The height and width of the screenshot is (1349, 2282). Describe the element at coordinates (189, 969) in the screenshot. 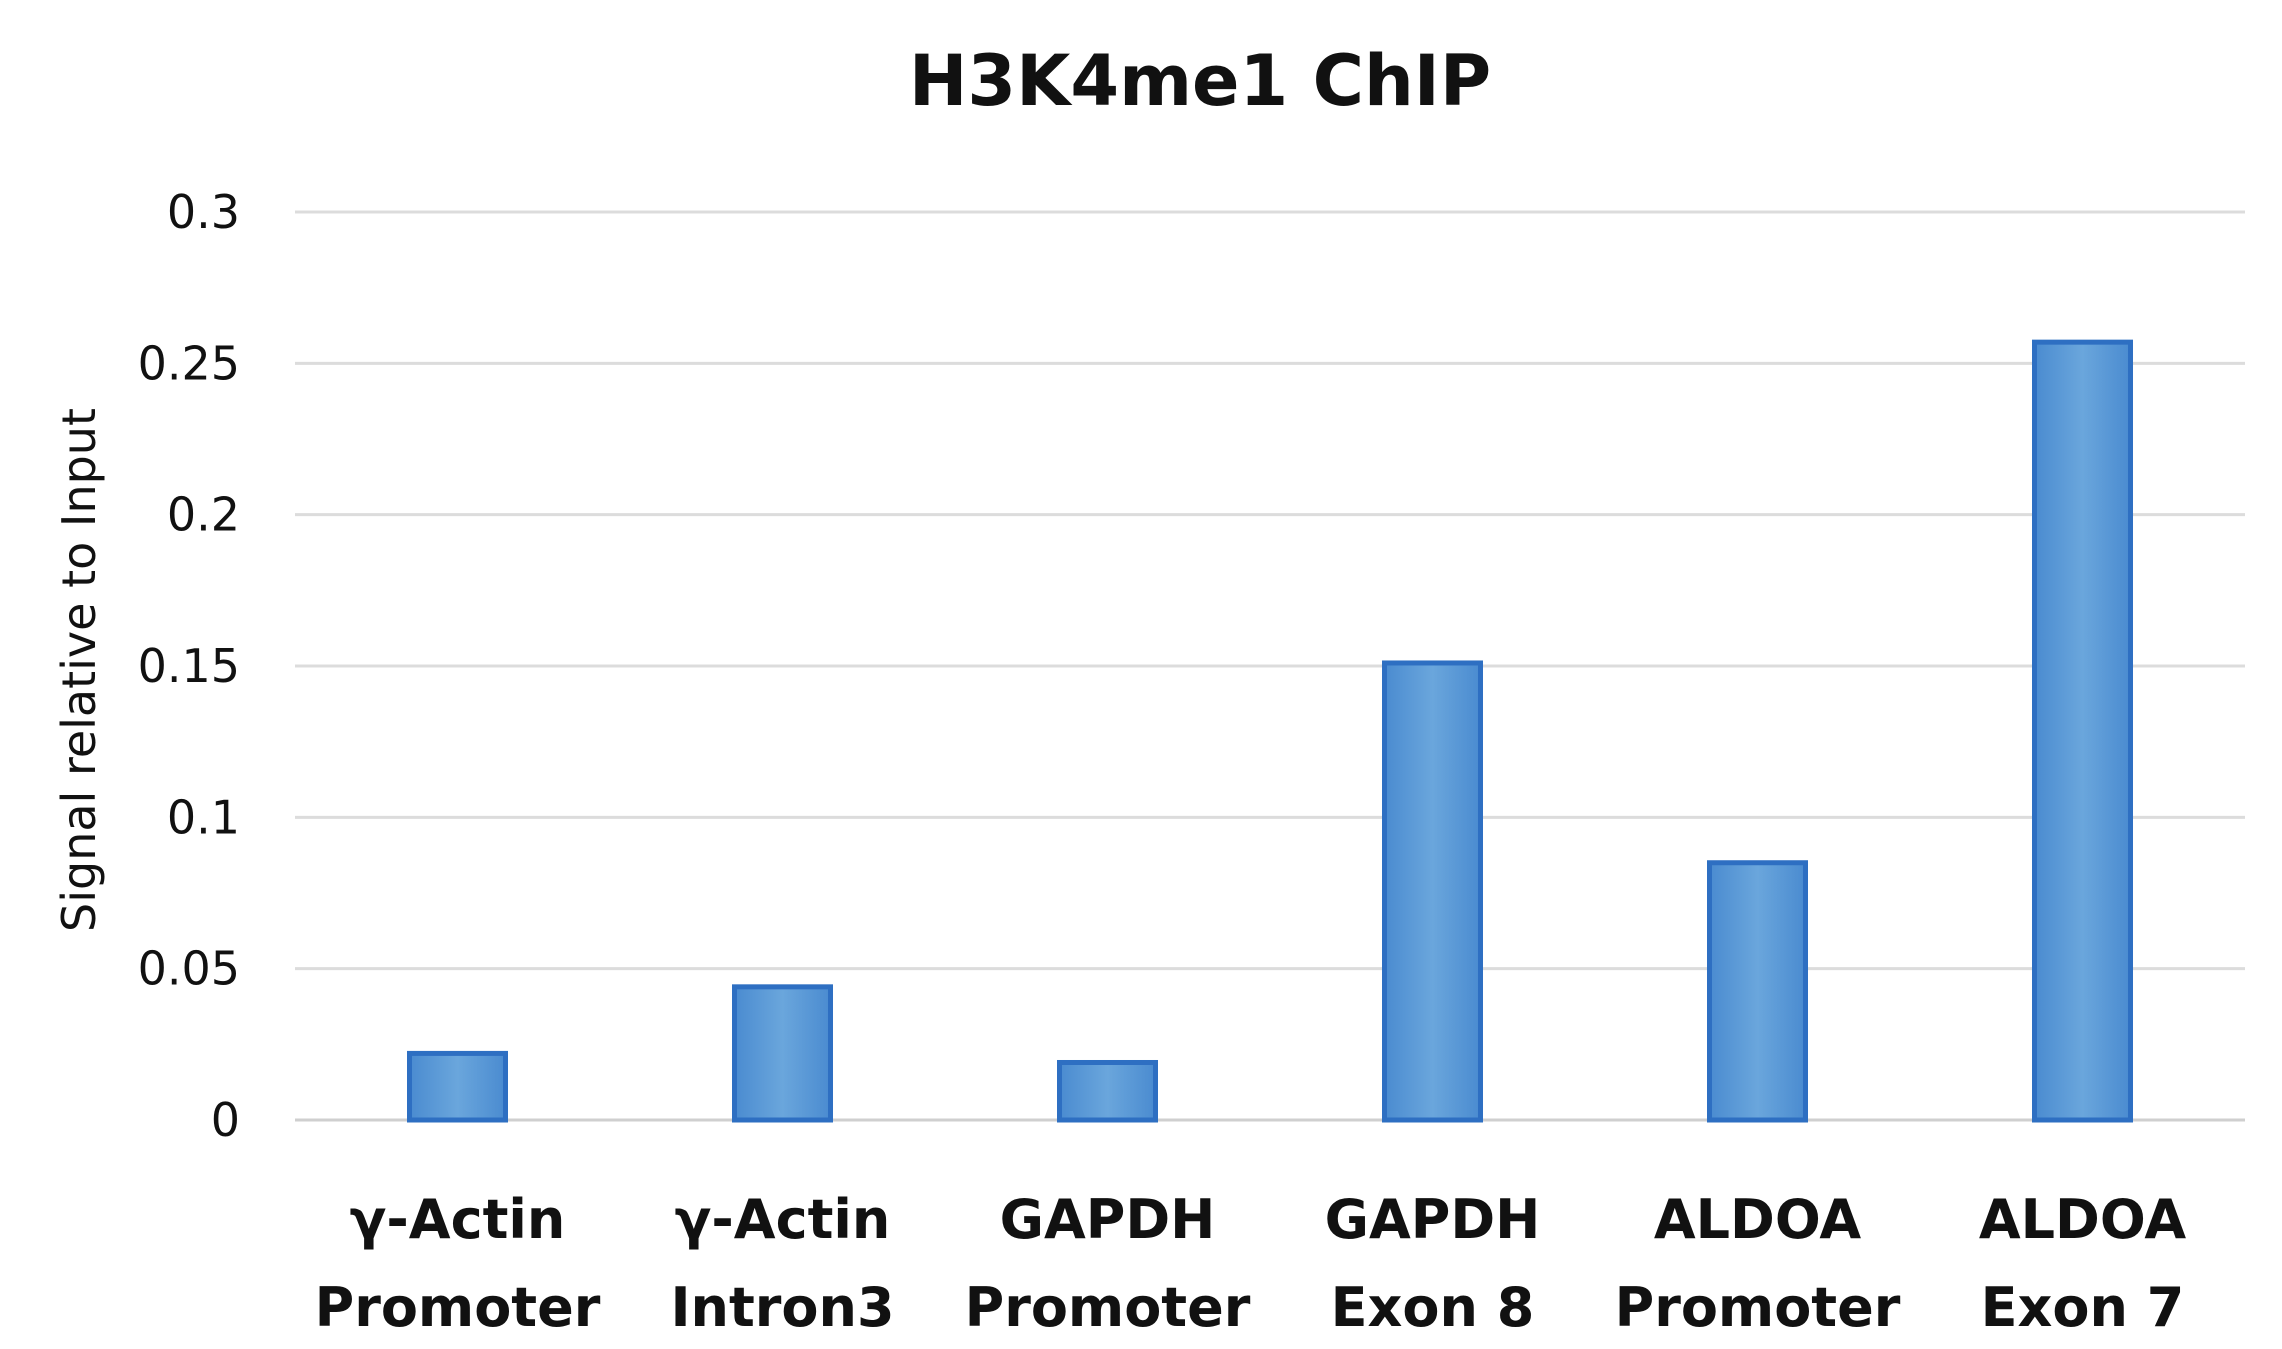

I see `y-tick-label: 0.05` at that location.